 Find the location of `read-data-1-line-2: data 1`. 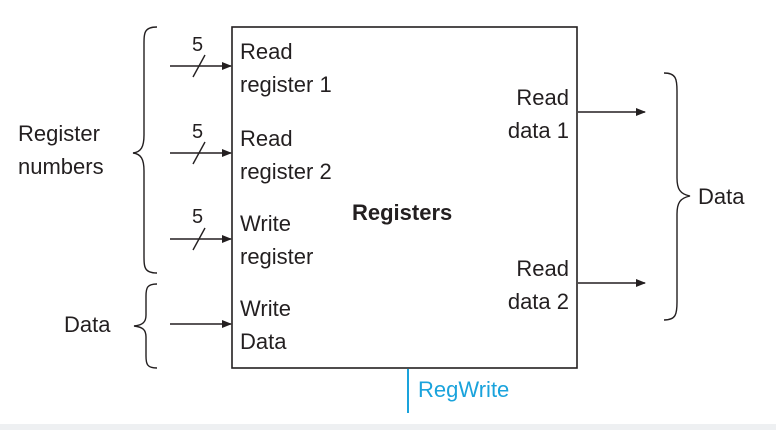

read-data-1-line-2: data 1 is located at coordinates (538, 130).